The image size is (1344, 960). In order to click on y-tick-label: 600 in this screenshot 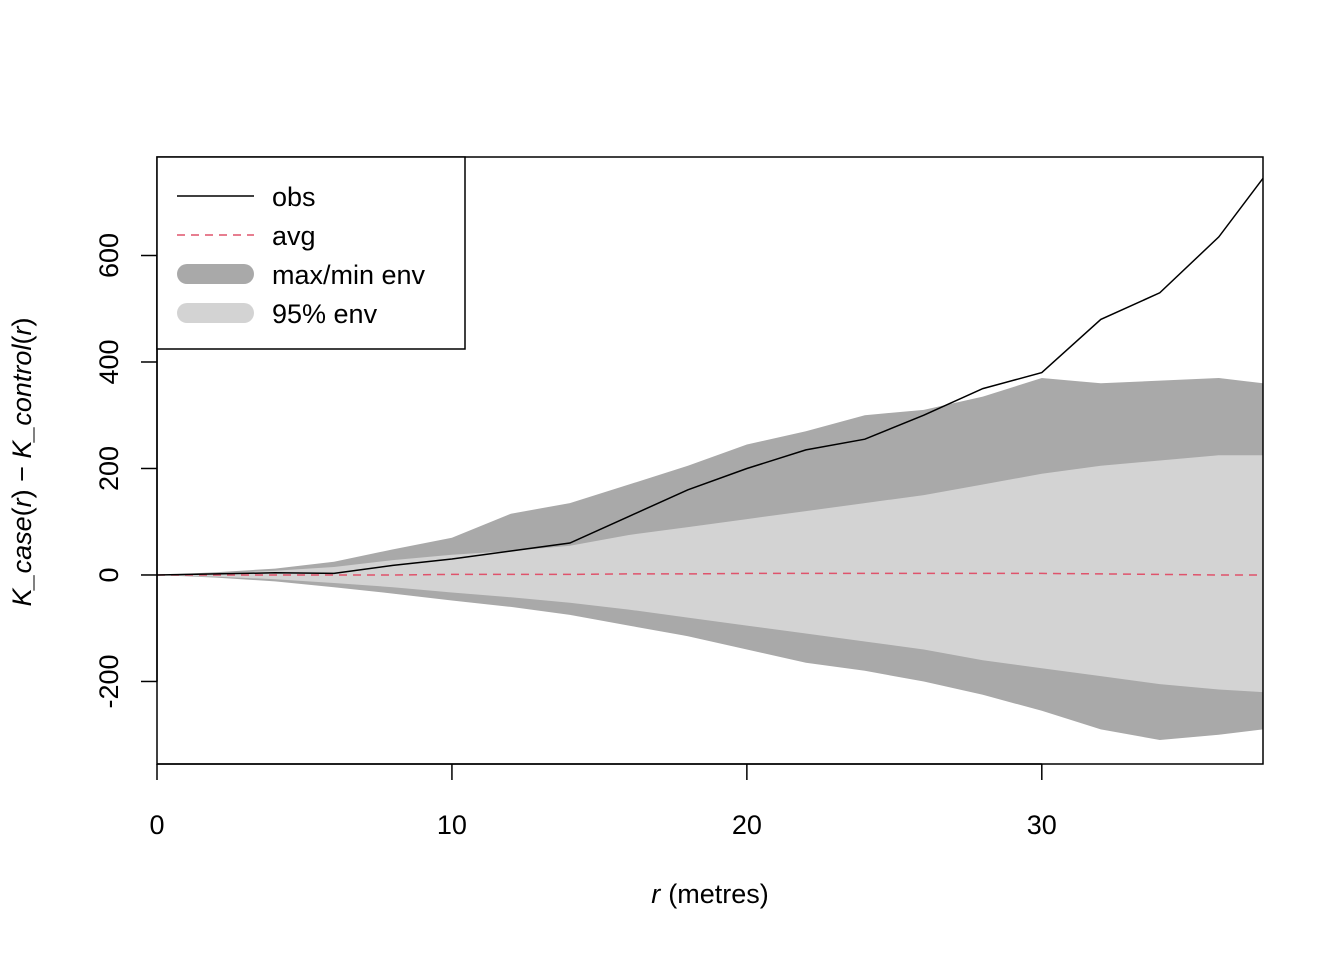, I will do `click(109, 255)`.